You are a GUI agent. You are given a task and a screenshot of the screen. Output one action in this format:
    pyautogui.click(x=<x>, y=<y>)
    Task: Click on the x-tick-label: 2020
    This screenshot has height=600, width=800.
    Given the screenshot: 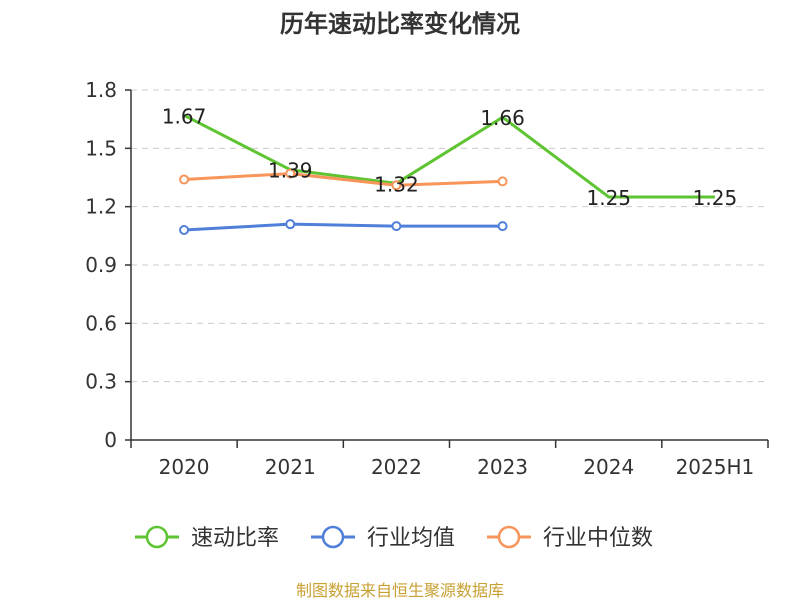 What is the action you would take?
    pyautogui.click(x=184, y=467)
    